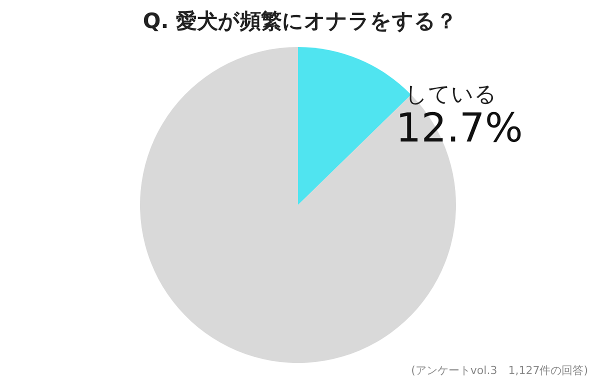 The width and height of the screenshot is (600, 382). I want to click on data-label: 12.7%, so click(459, 129).